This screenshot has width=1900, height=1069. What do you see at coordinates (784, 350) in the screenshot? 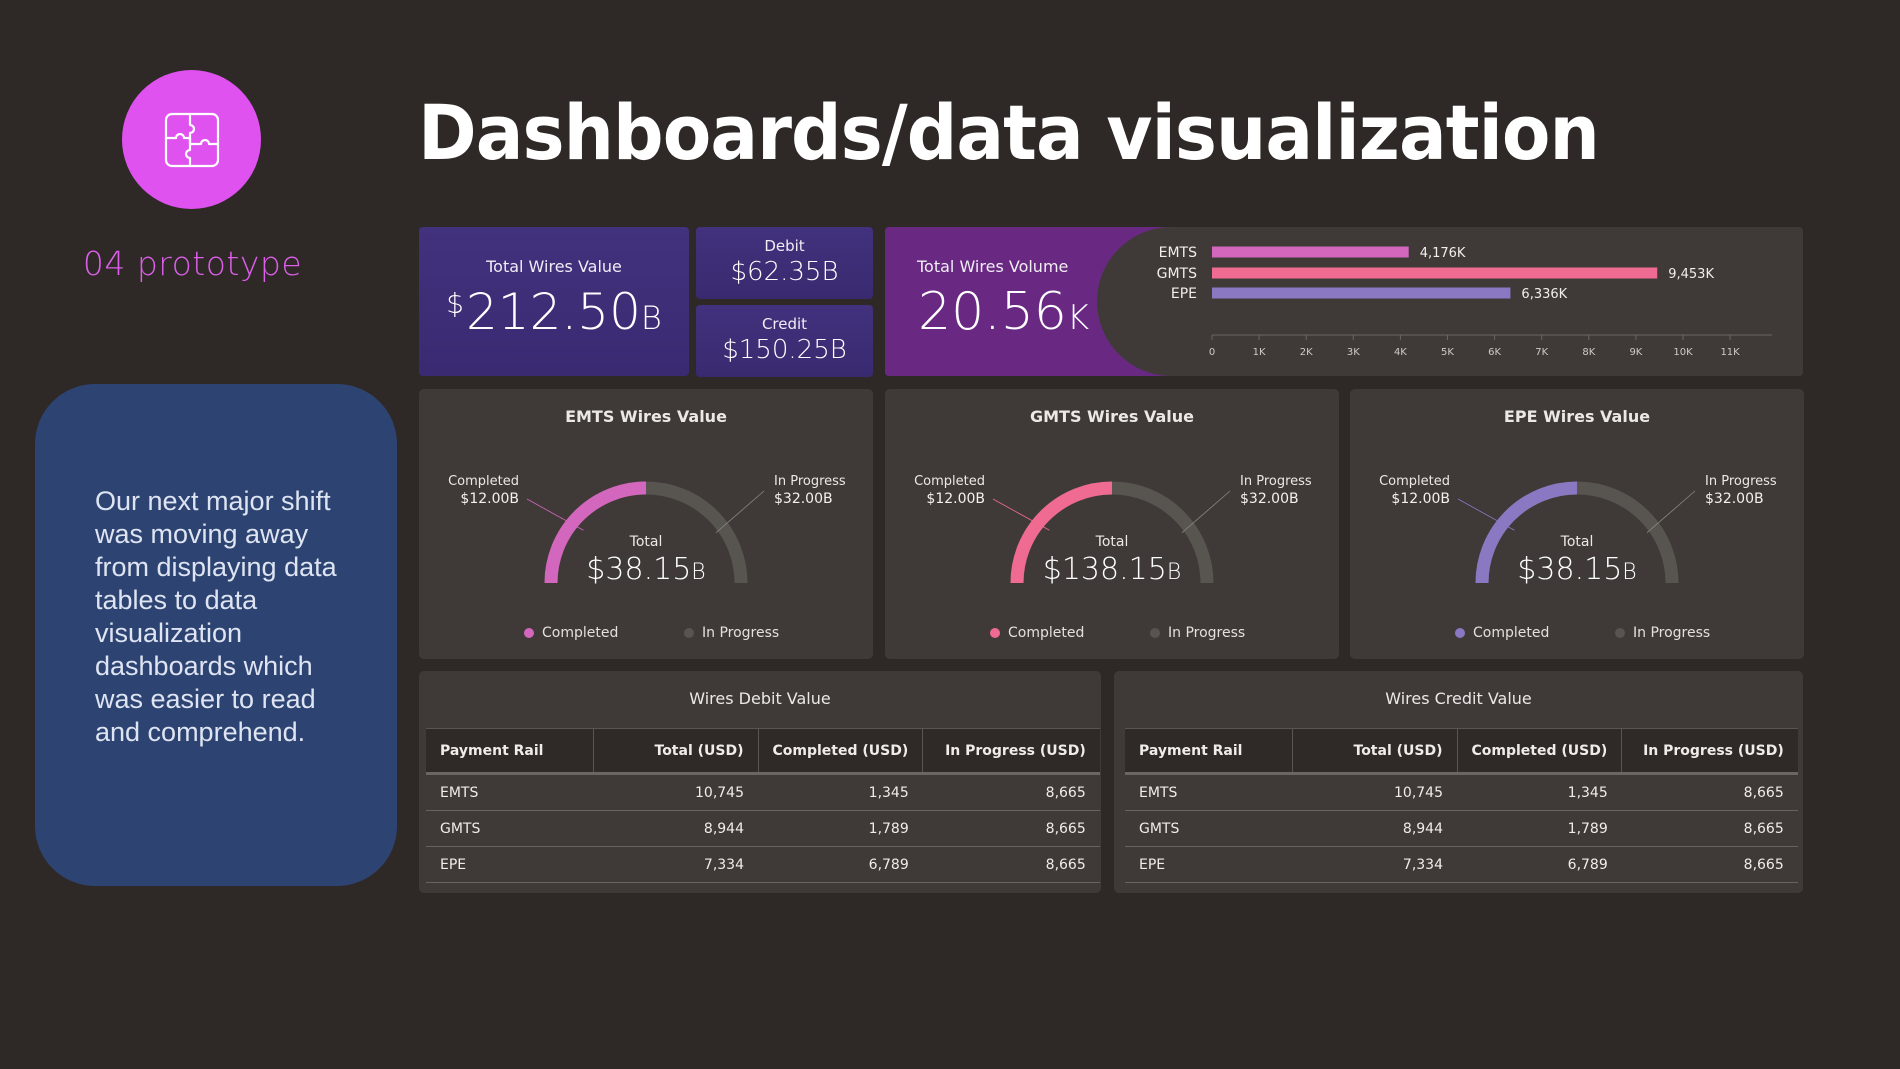
I see `kpi-value: $150.25B` at bounding box center [784, 350].